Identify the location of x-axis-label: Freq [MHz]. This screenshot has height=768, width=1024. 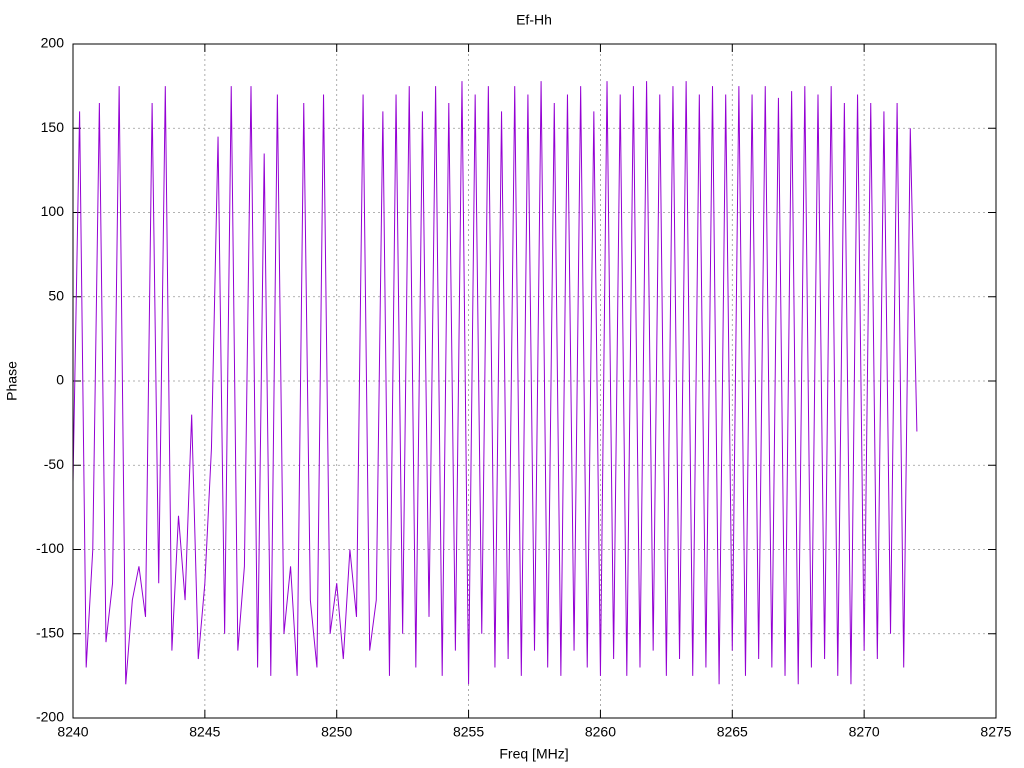
(533, 754).